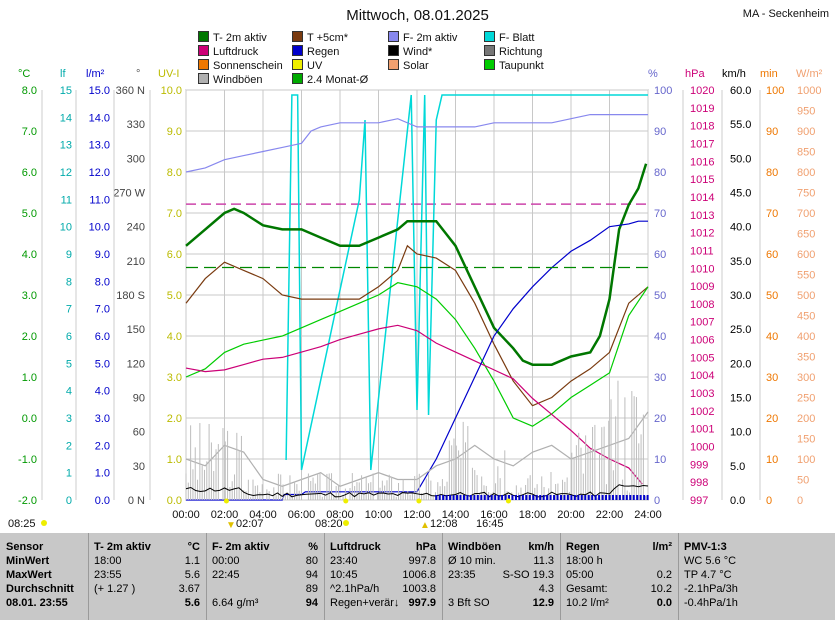  I want to click on stats-cell-value: 0.2, so click(664, 575).